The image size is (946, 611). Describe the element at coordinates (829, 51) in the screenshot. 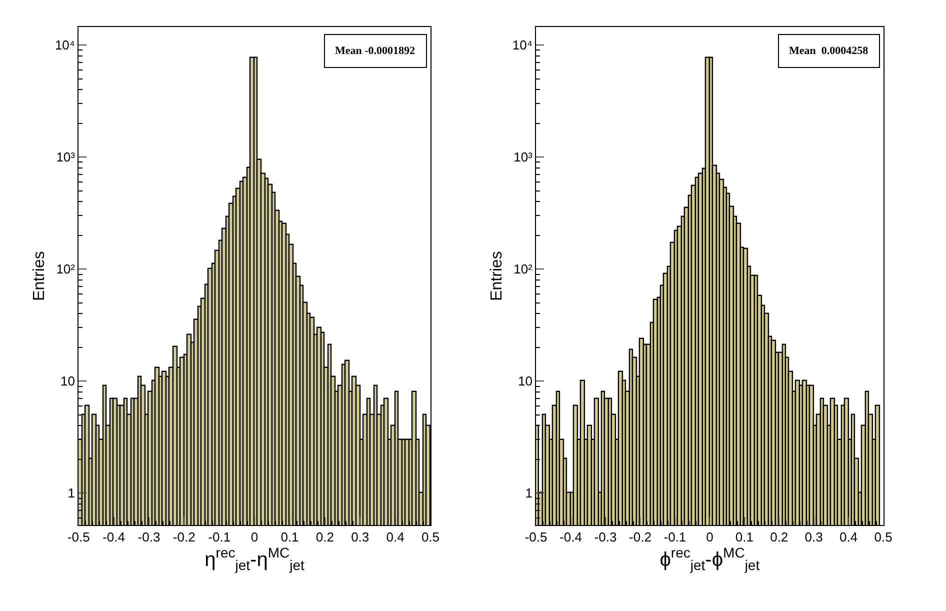

I see `annotation: Mean 0.0004258` at that location.